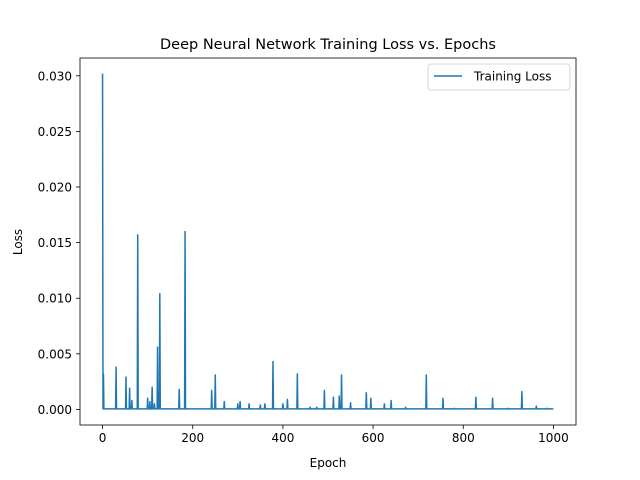 Image resolution: width=640 pixels, height=480 pixels. What do you see at coordinates (55, 354) in the screenshot?
I see `y-tick-label: 0.005` at bounding box center [55, 354].